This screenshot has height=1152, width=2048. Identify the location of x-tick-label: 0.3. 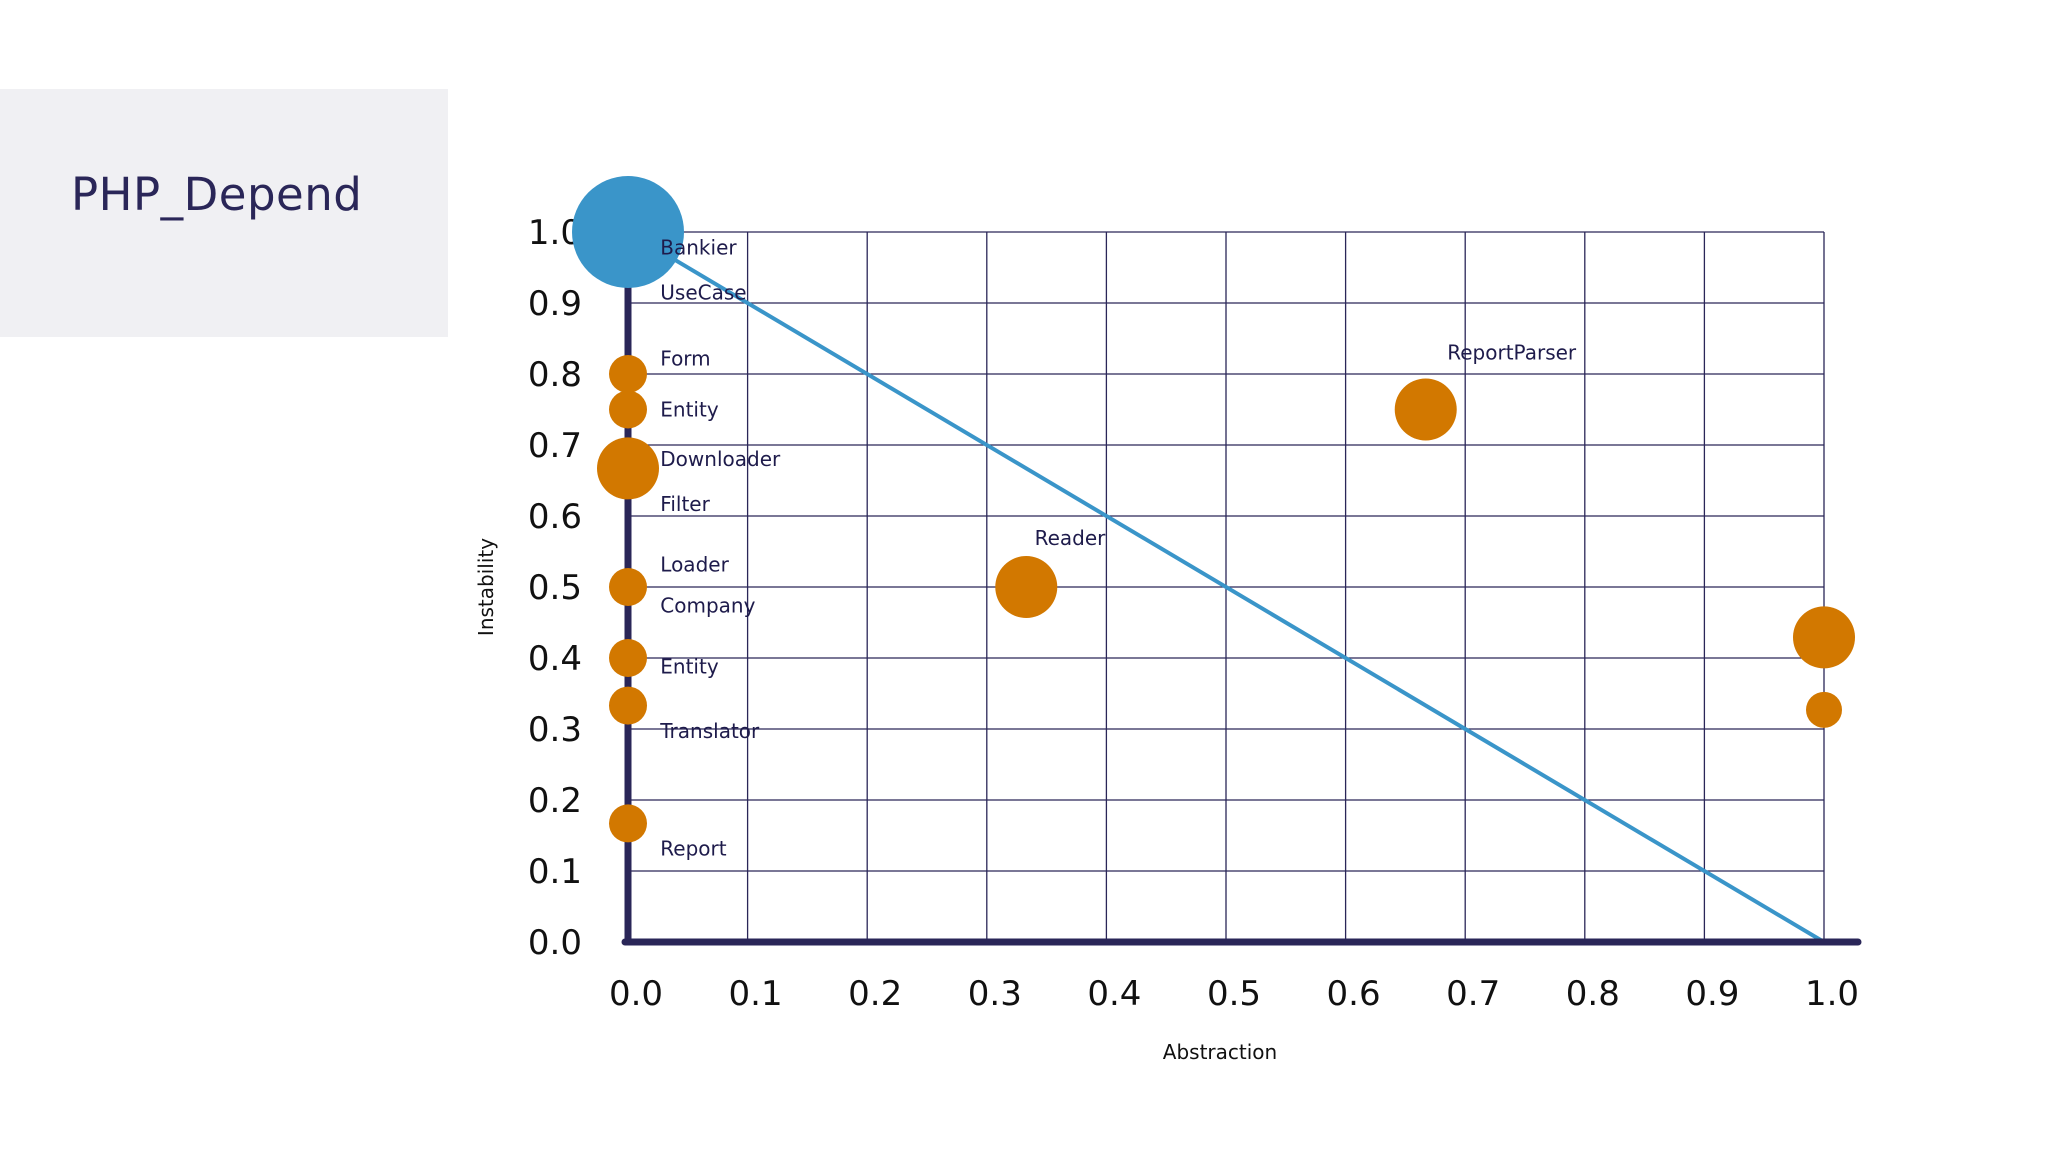
(995, 994).